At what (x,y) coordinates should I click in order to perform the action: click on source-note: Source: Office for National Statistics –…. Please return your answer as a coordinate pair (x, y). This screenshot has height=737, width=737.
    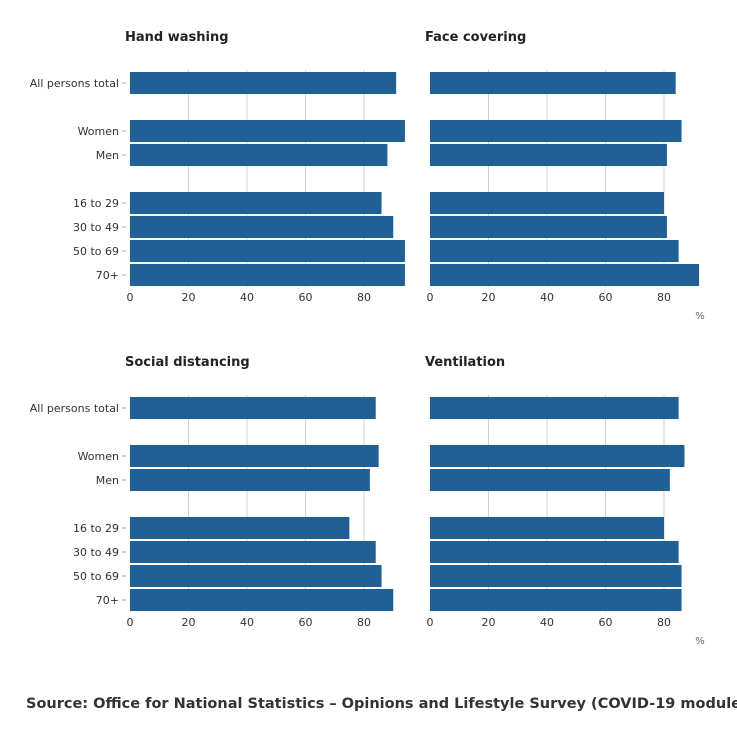
    Looking at the image, I should click on (381, 704).